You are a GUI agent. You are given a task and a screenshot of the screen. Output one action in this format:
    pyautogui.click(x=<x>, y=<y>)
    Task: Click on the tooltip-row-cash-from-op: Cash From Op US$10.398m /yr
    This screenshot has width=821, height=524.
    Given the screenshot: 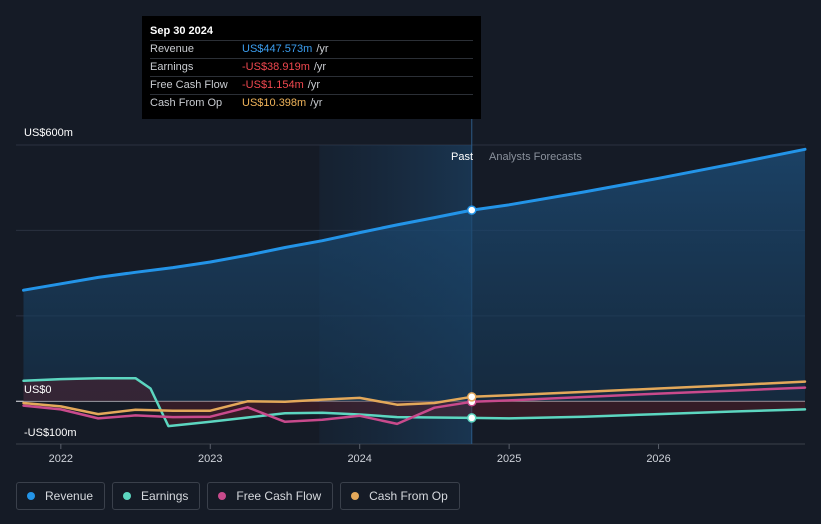 What is the action you would take?
    pyautogui.click(x=311, y=103)
    